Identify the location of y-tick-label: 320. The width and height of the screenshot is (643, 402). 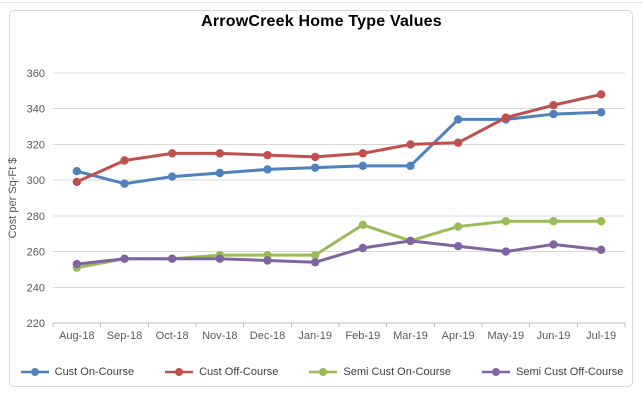
(36, 145).